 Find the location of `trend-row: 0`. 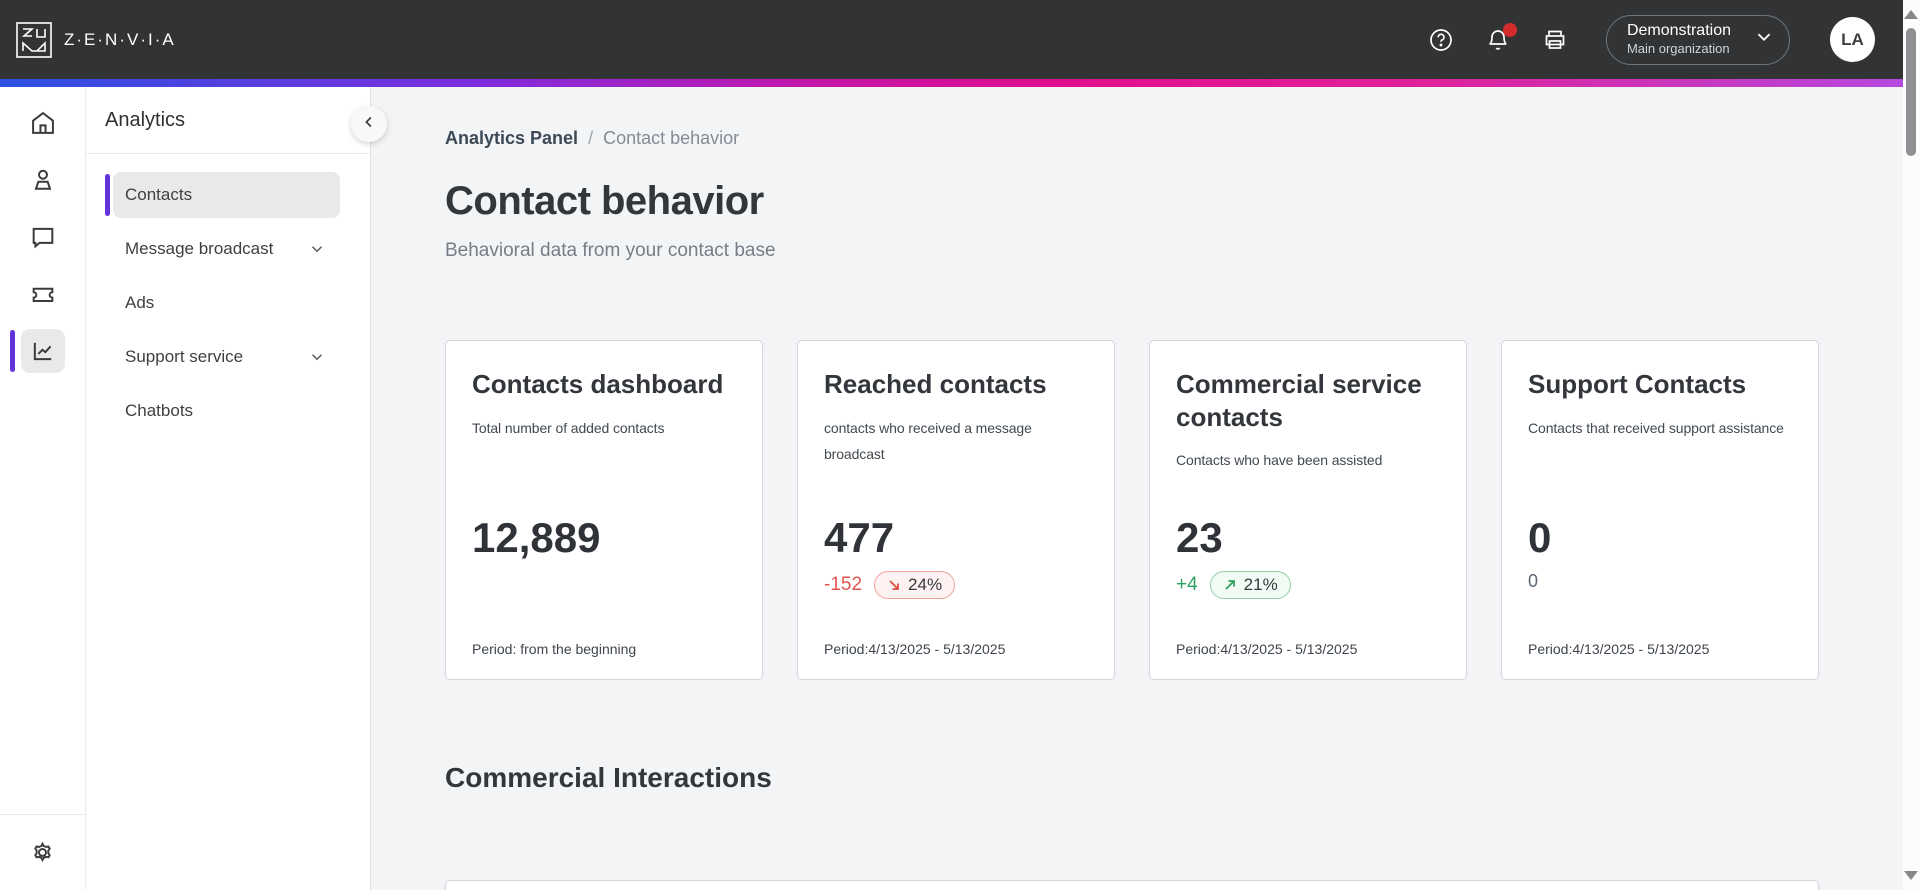

trend-row: 0 is located at coordinates (1533, 581).